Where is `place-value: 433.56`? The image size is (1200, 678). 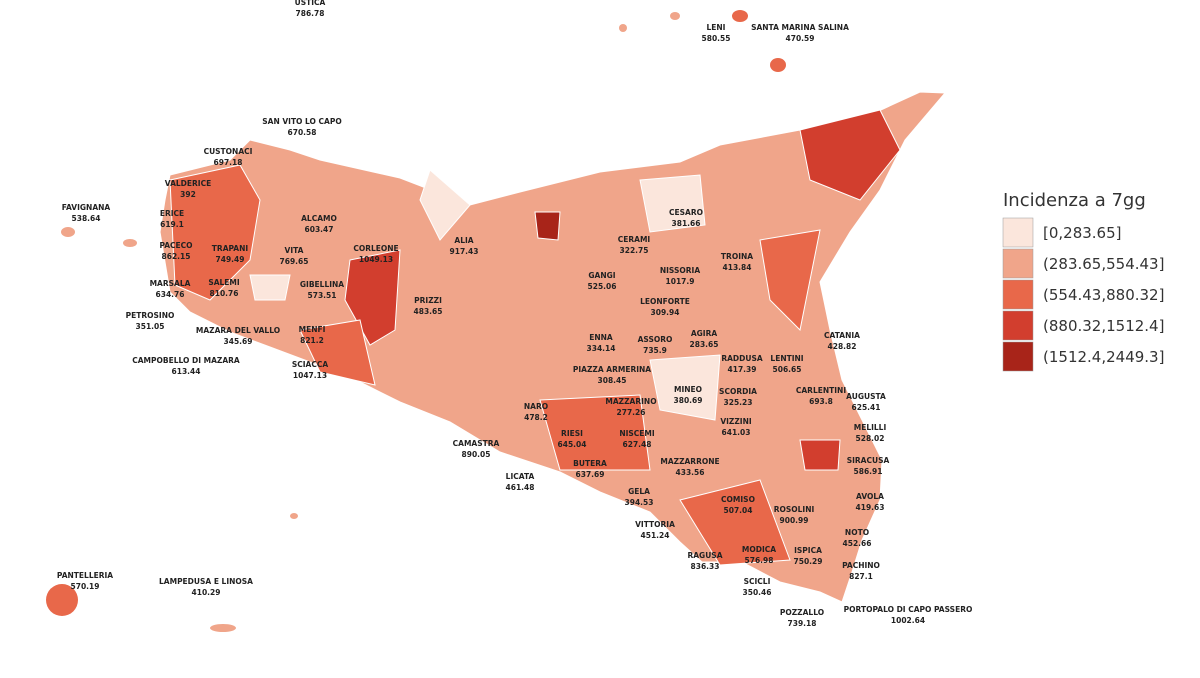 place-value: 433.56 is located at coordinates (690, 472).